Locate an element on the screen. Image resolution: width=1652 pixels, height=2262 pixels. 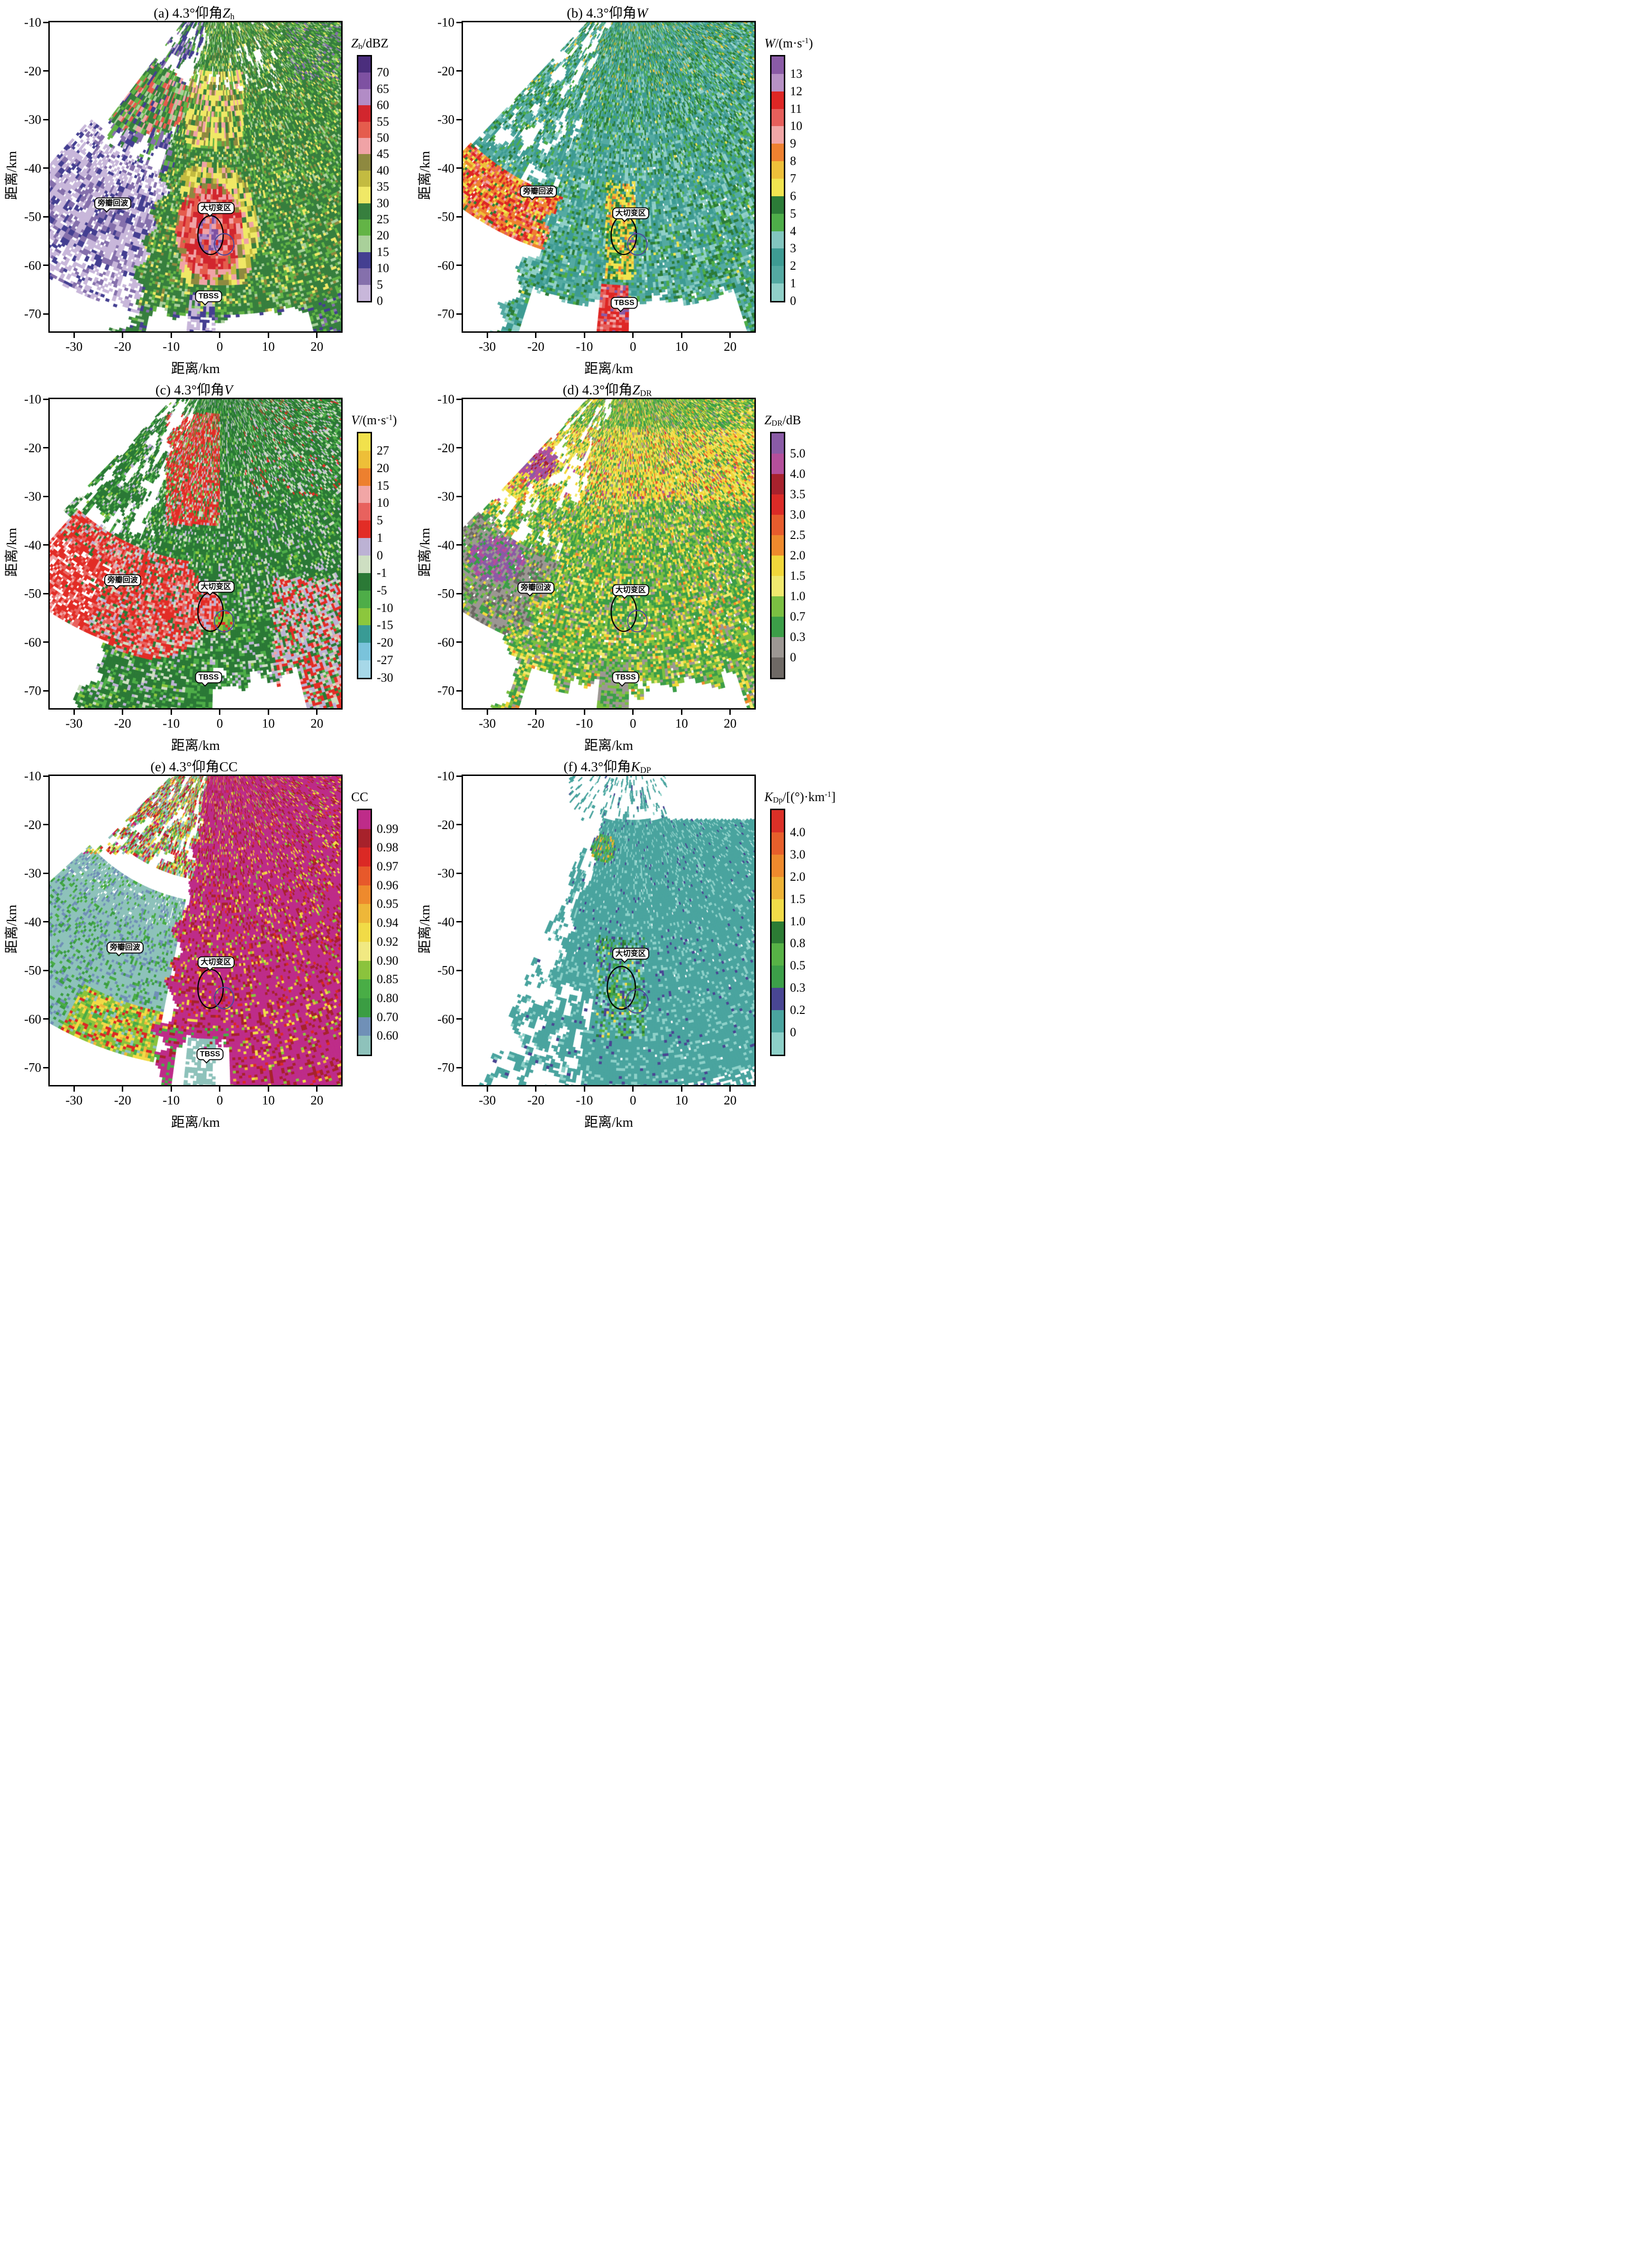
colorbar-tick-label: 0.80 is located at coordinates (388, 998).